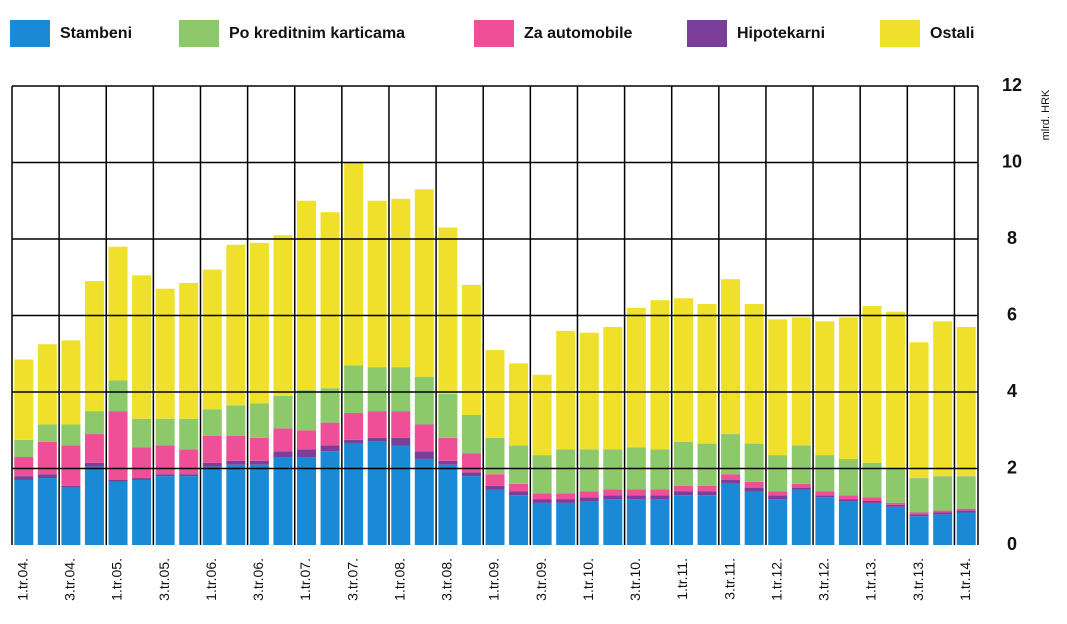  Describe the element at coordinates (22, 579) in the screenshot. I see `x-tick-label: 1.tr.04.` at that location.